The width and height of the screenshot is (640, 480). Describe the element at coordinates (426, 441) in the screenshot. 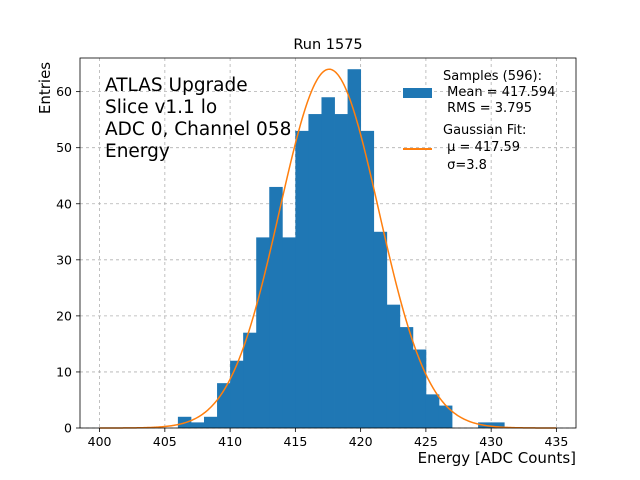

I see `x-tick-label: 425` at that location.